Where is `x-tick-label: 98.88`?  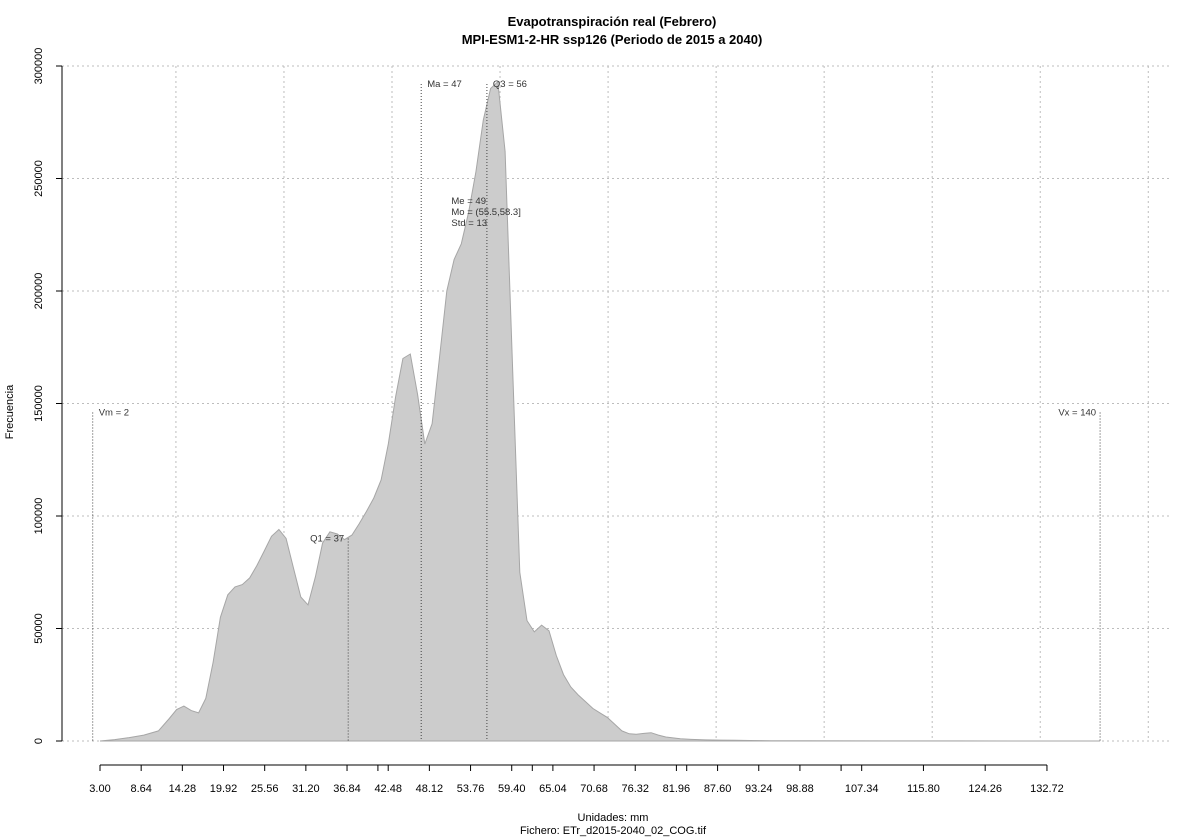 x-tick-label: 98.88 is located at coordinates (800, 789).